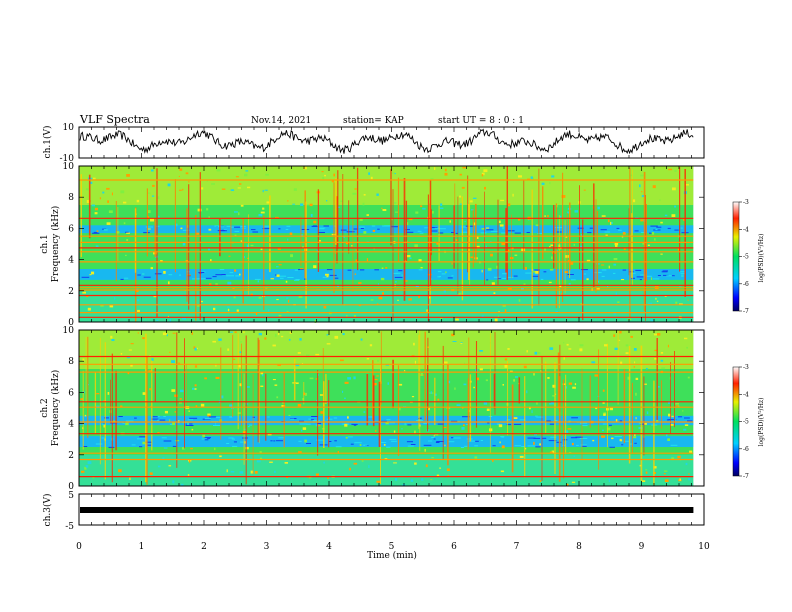 Image resolution: width=792 pixels, height=612 pixels. What do you see at coordinates (71, 393) in the screenshot?
I see `y-tick-label: 6` at bounding box center [71, 393].